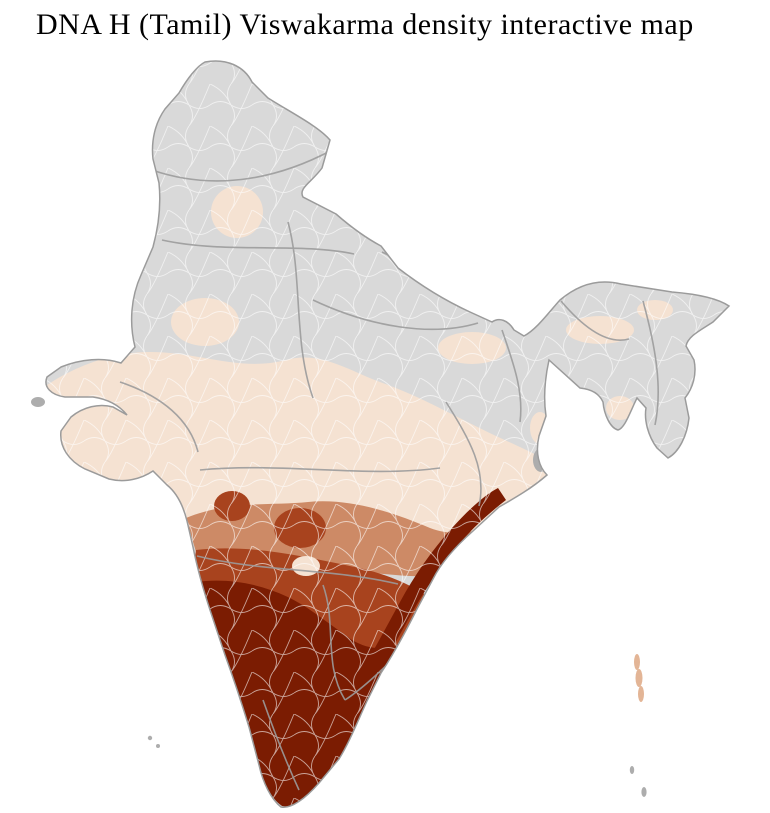 The width and height of the screenshot is (770, 813). Describe the element at coordinates (638, 781) in the screenshot. I see `nicobar-islands` at that location.